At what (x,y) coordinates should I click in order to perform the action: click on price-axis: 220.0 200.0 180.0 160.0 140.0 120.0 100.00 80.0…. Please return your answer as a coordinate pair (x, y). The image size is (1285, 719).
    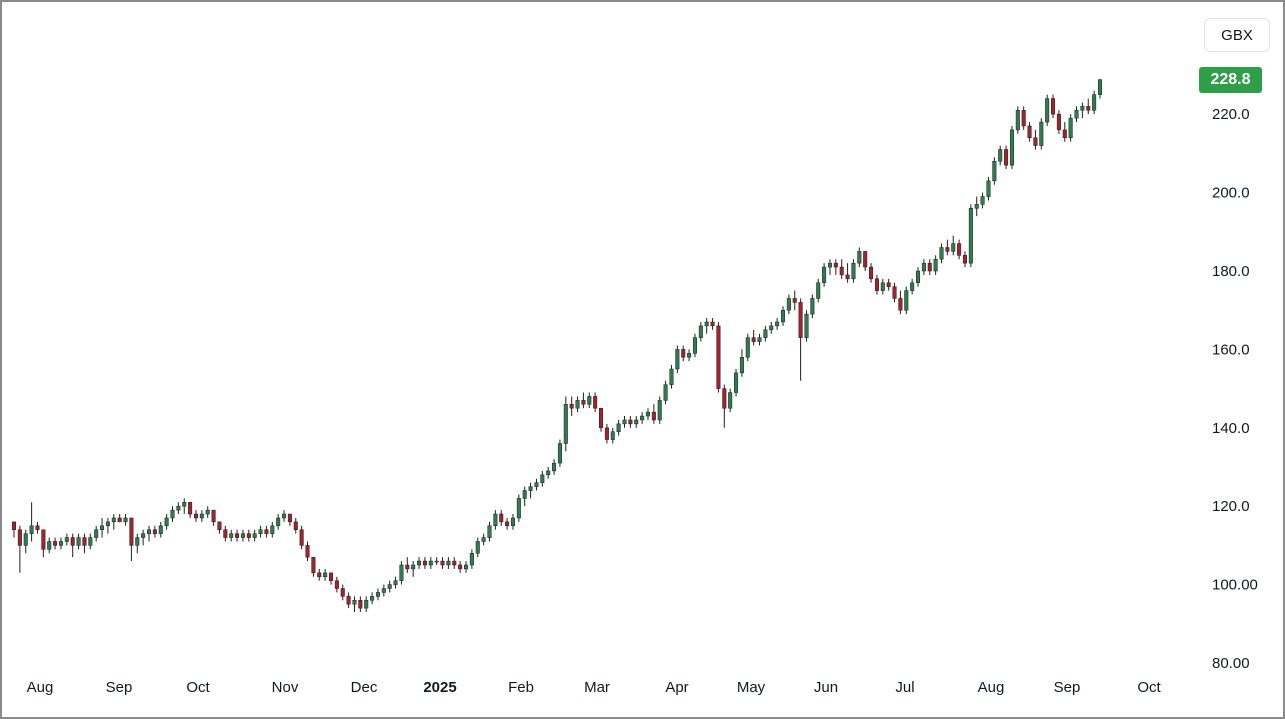
    Looking at the image, I should click on (1235, 389).